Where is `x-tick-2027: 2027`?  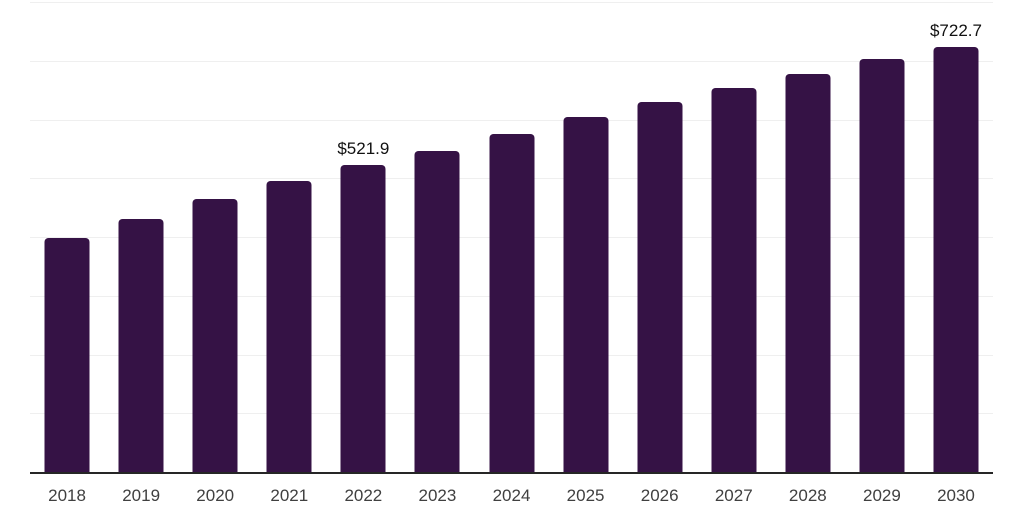 x-tick-2027: 2027 is located at coordinates (733, 495).